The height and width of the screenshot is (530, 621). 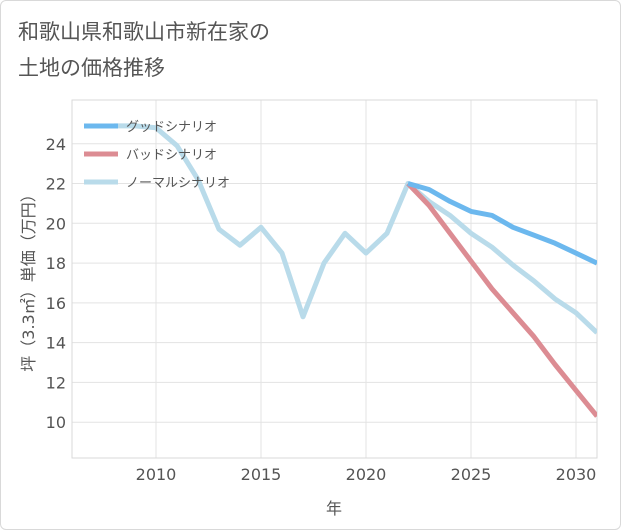 What do you see at coordinates (171, 155) in the screenshot?
I see `legend-label: バッドシナリオ` at bounding box center [171, 155].